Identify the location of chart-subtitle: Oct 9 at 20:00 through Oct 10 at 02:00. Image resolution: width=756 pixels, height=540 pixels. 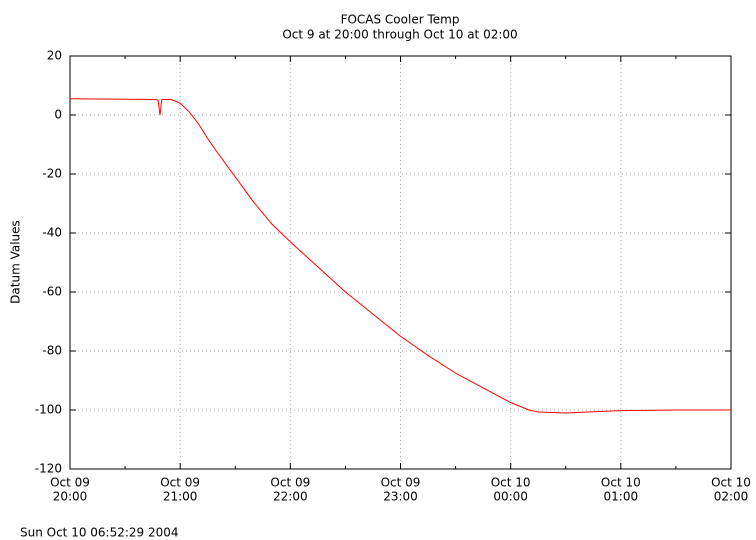
(399, 35).